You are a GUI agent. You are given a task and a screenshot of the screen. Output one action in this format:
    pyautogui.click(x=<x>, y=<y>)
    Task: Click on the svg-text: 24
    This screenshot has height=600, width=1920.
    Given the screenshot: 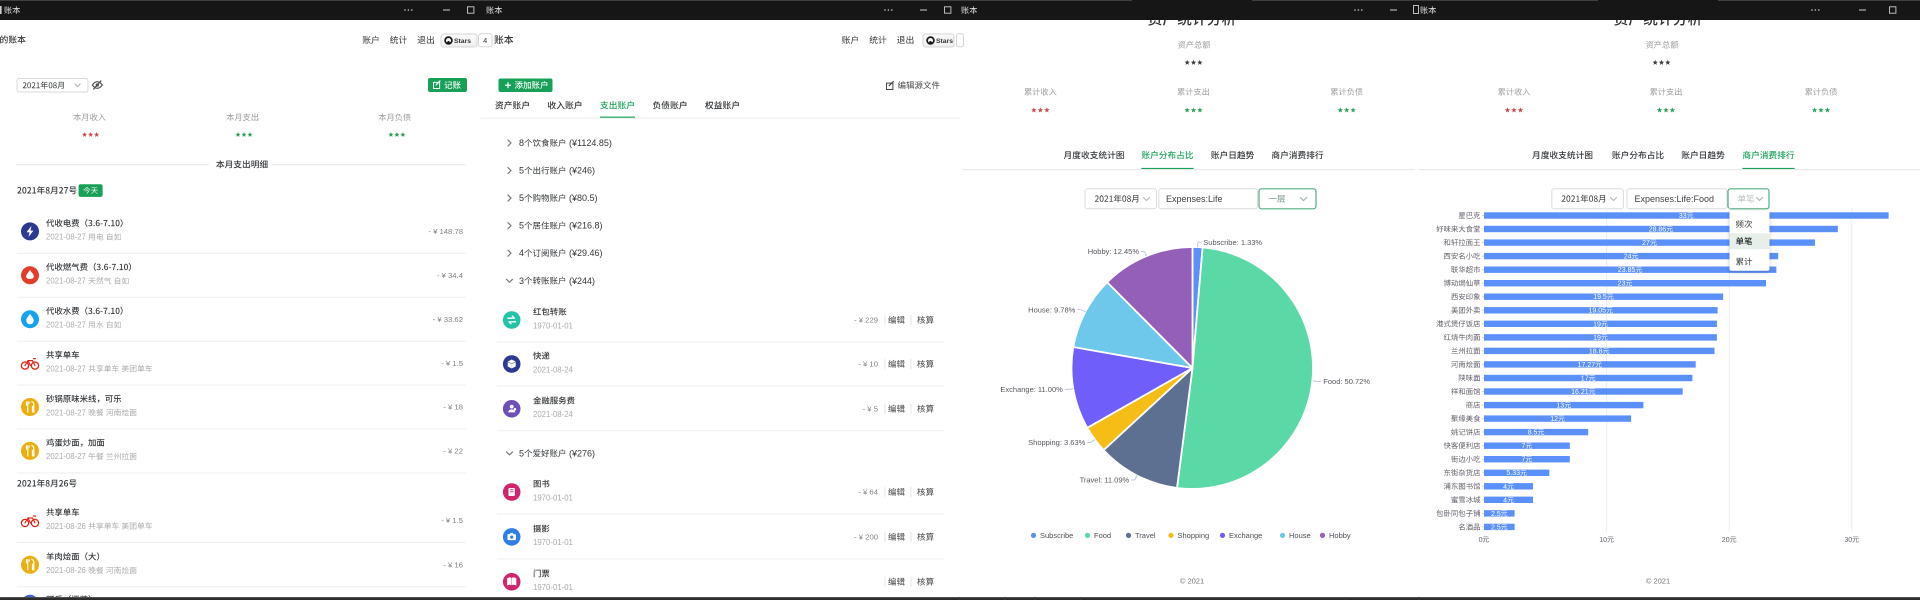 What is the action you would take?
    pyautogui.click(x=1628, y=257)
    